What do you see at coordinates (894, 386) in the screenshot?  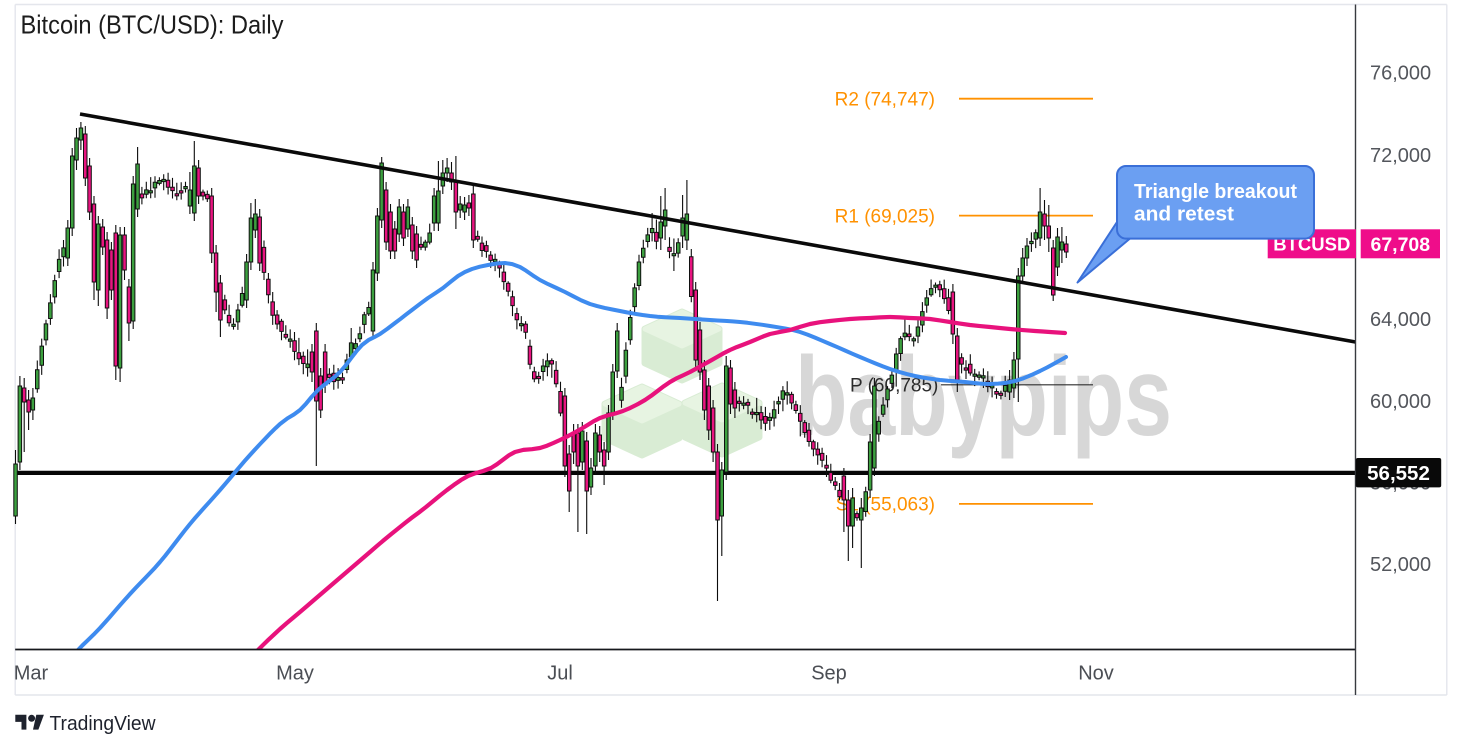 I see `svg-text: P (60,785)` at bounding box center [894, 386].